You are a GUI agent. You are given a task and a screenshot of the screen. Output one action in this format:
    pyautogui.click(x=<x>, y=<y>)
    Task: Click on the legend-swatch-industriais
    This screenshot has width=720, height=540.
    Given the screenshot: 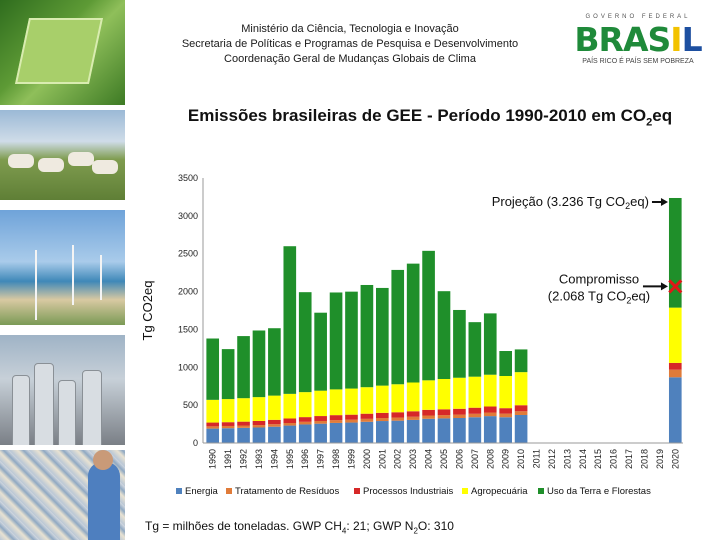 What is the action you would take?
    pyautogui.click(x=357, y=491)
    